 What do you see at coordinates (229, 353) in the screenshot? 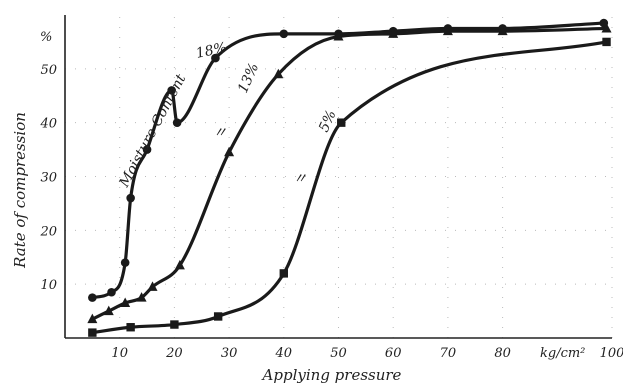
I see `x-tick-label: 30` at bounding box center [229, 353].